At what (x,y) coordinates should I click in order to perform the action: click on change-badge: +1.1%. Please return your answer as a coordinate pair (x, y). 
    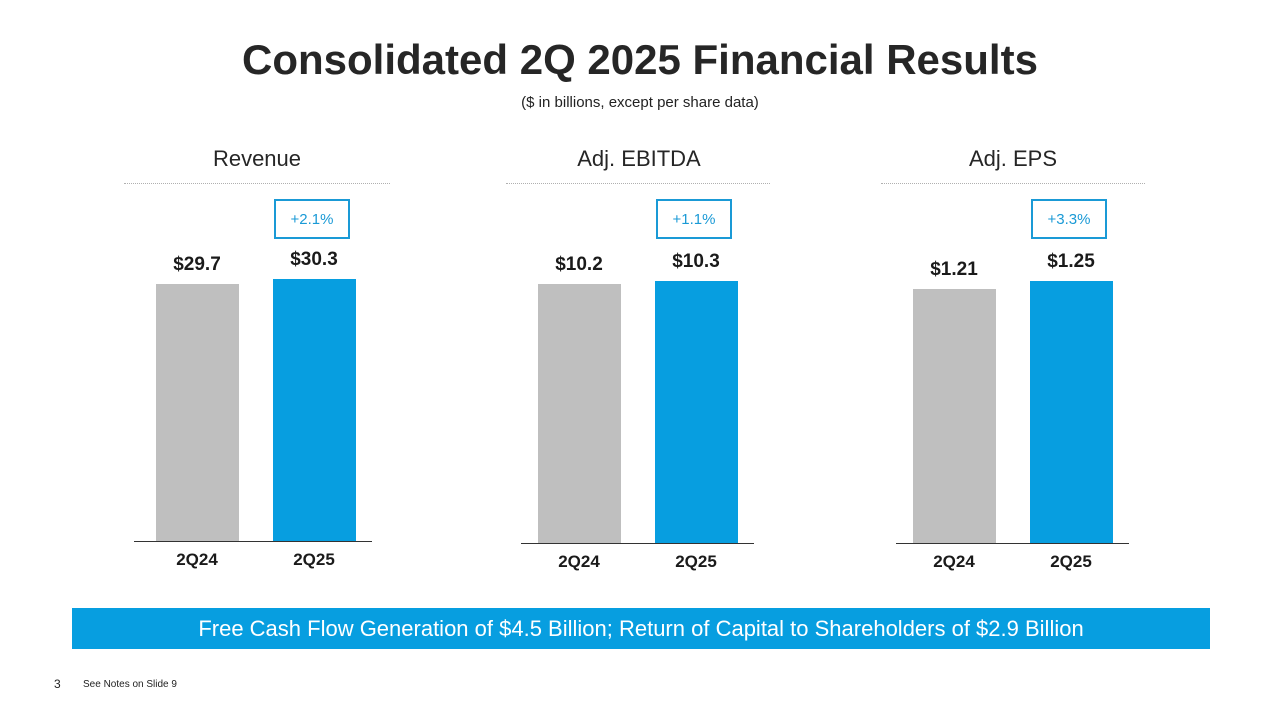
    Looking at the image, I should click on (694, 219).